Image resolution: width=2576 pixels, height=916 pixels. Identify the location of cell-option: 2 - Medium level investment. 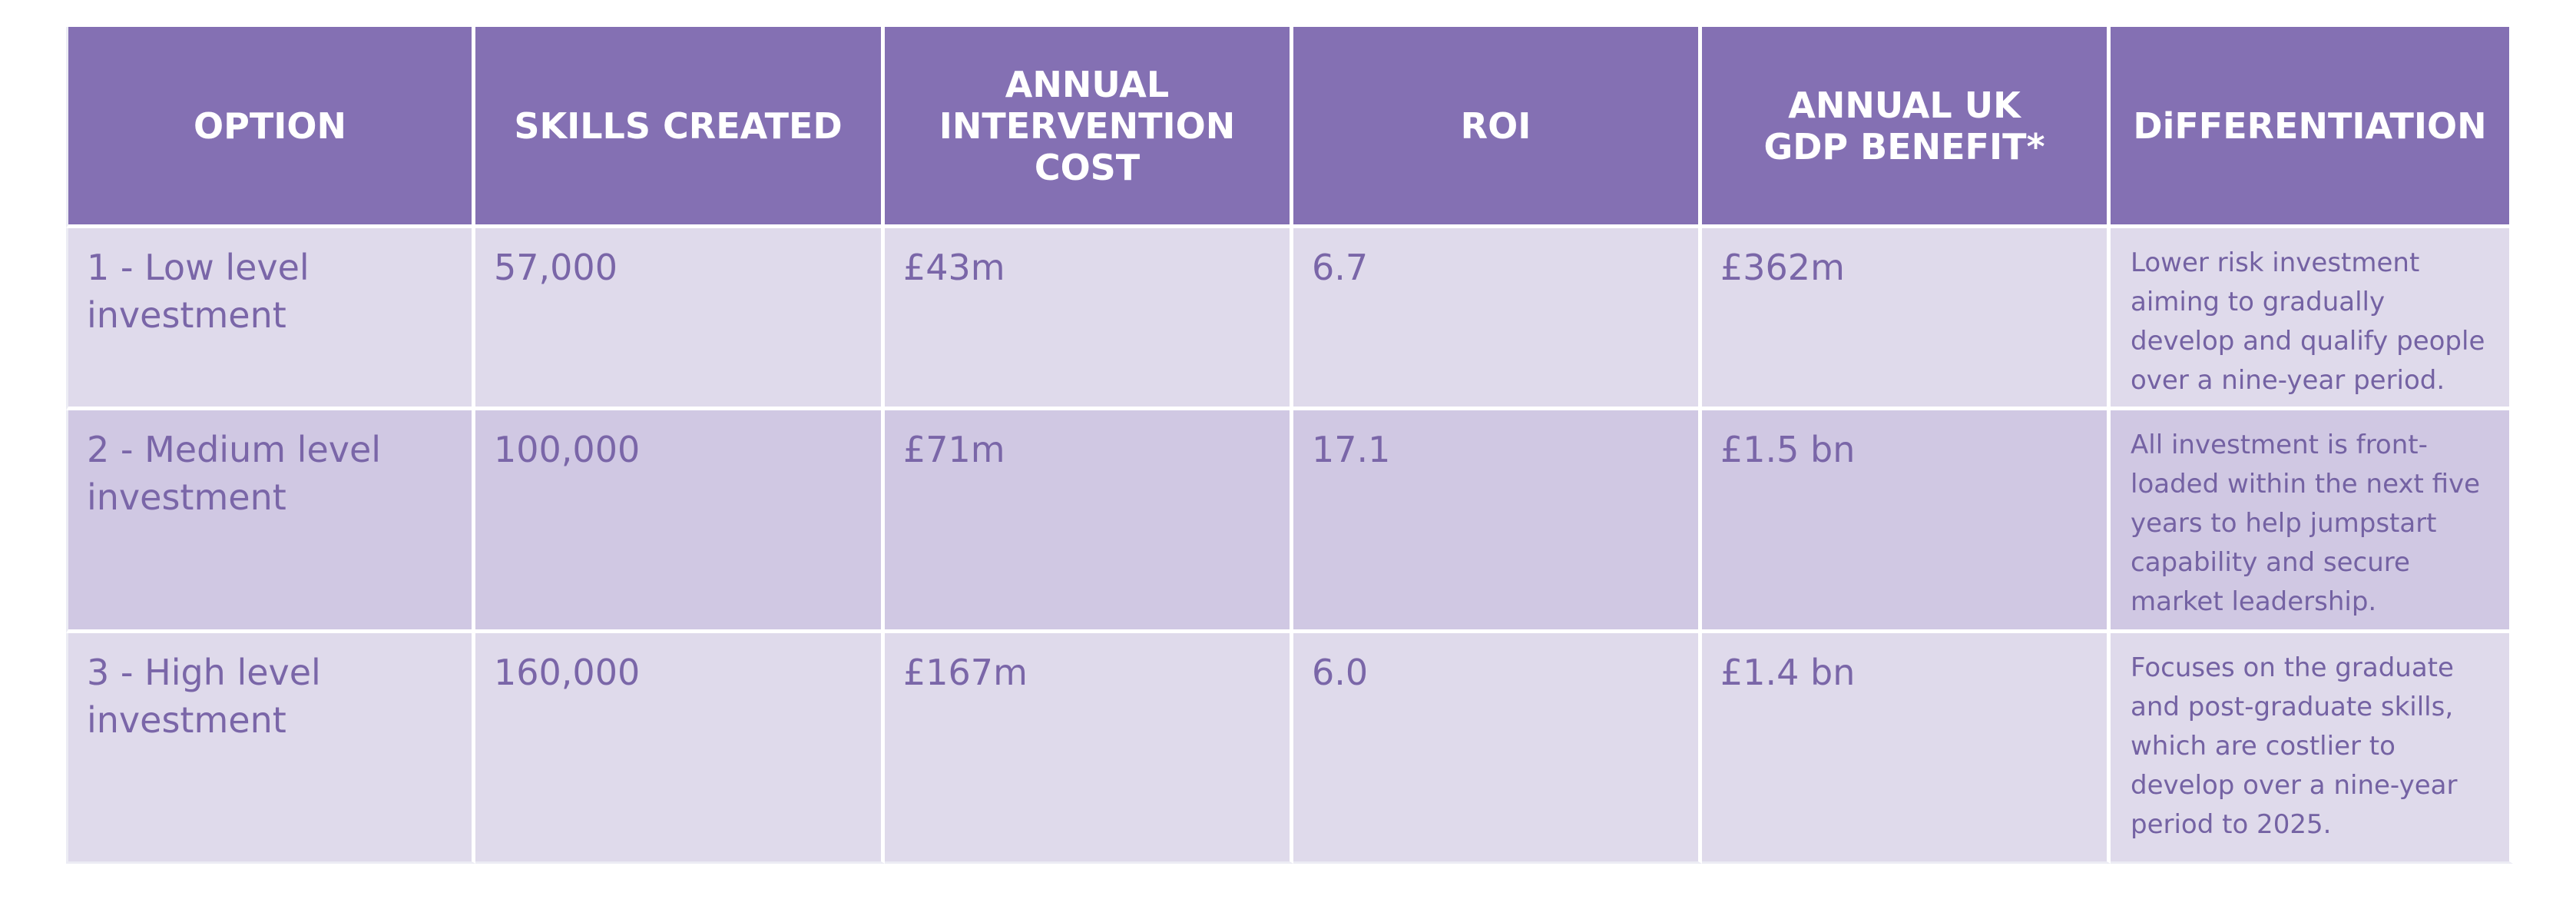
(270, 521).